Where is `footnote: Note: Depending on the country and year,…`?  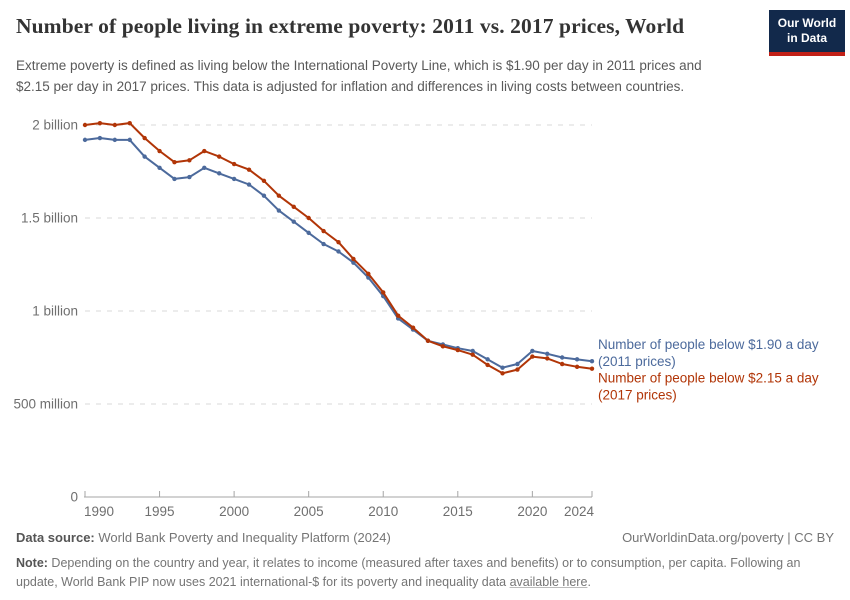
footnote: Note: Depending on the country and year,… is located at coordinates (425, 573).